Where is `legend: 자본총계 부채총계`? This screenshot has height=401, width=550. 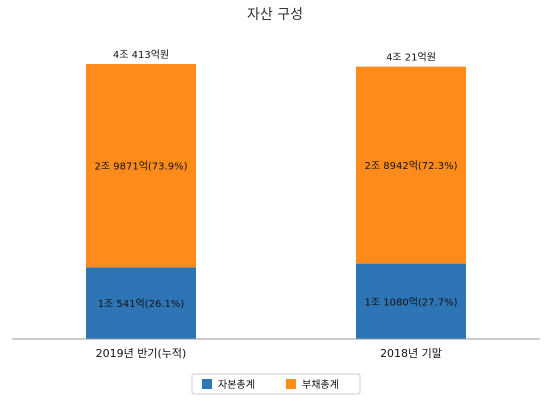
legend: 자본총계 부채총계 is located at coordinates (276, 384).